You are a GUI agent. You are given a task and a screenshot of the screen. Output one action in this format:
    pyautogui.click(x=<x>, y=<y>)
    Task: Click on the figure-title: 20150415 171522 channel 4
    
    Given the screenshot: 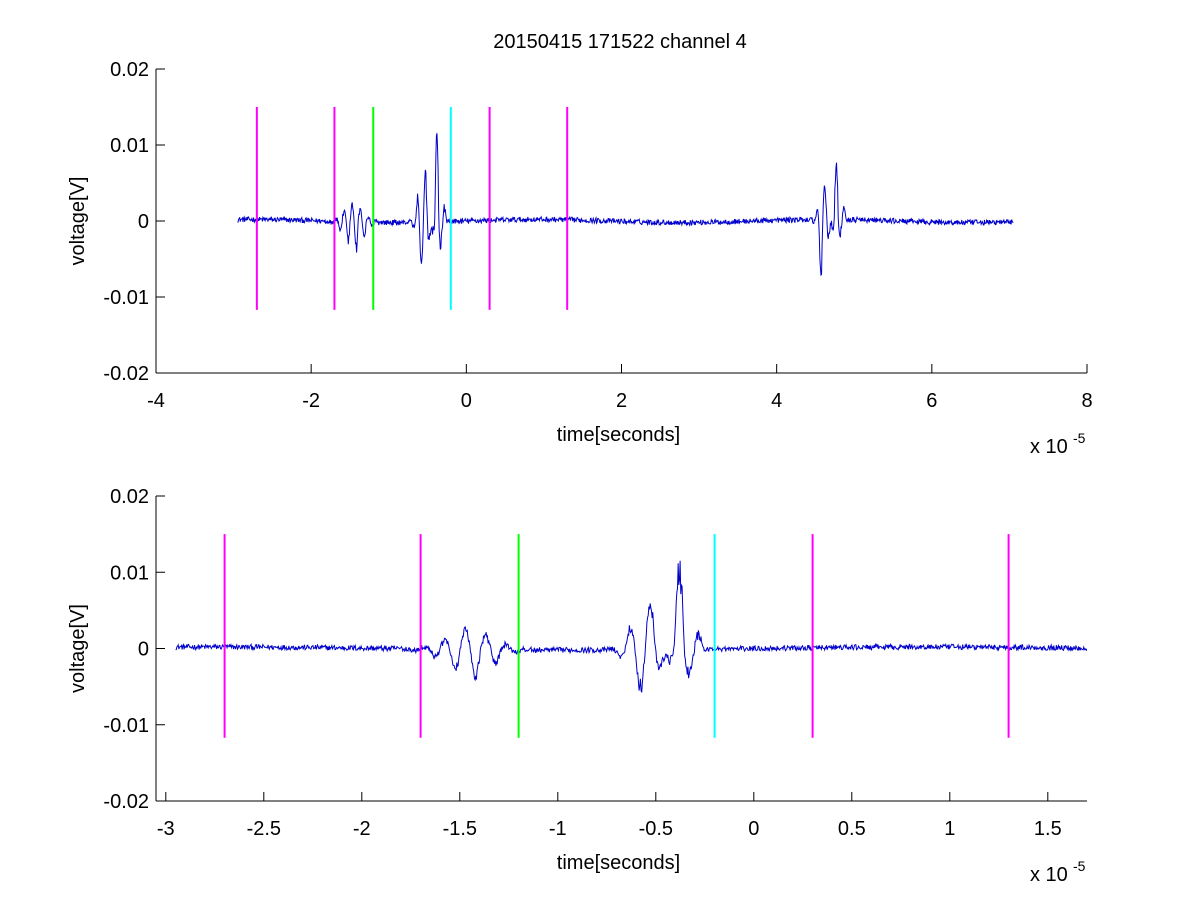 What is the action you would take?
    pyautogui.click(x=620, y=42)
    